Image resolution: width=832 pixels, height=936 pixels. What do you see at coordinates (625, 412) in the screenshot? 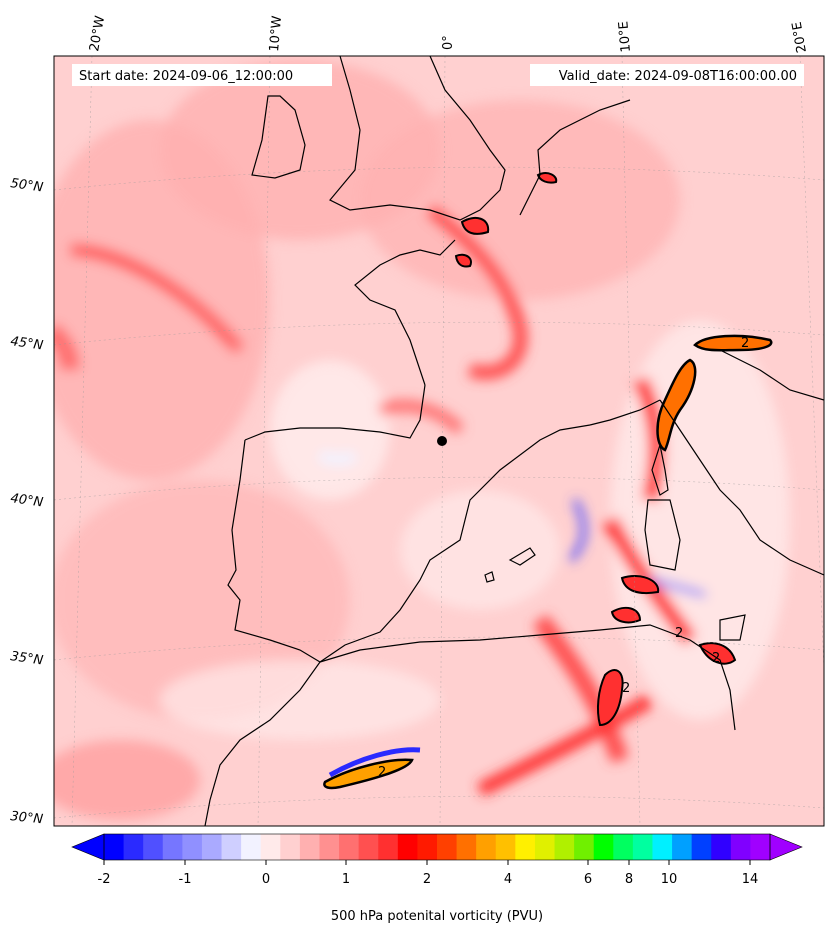
I see `coast-france-med` at bounding box center [625, 412].